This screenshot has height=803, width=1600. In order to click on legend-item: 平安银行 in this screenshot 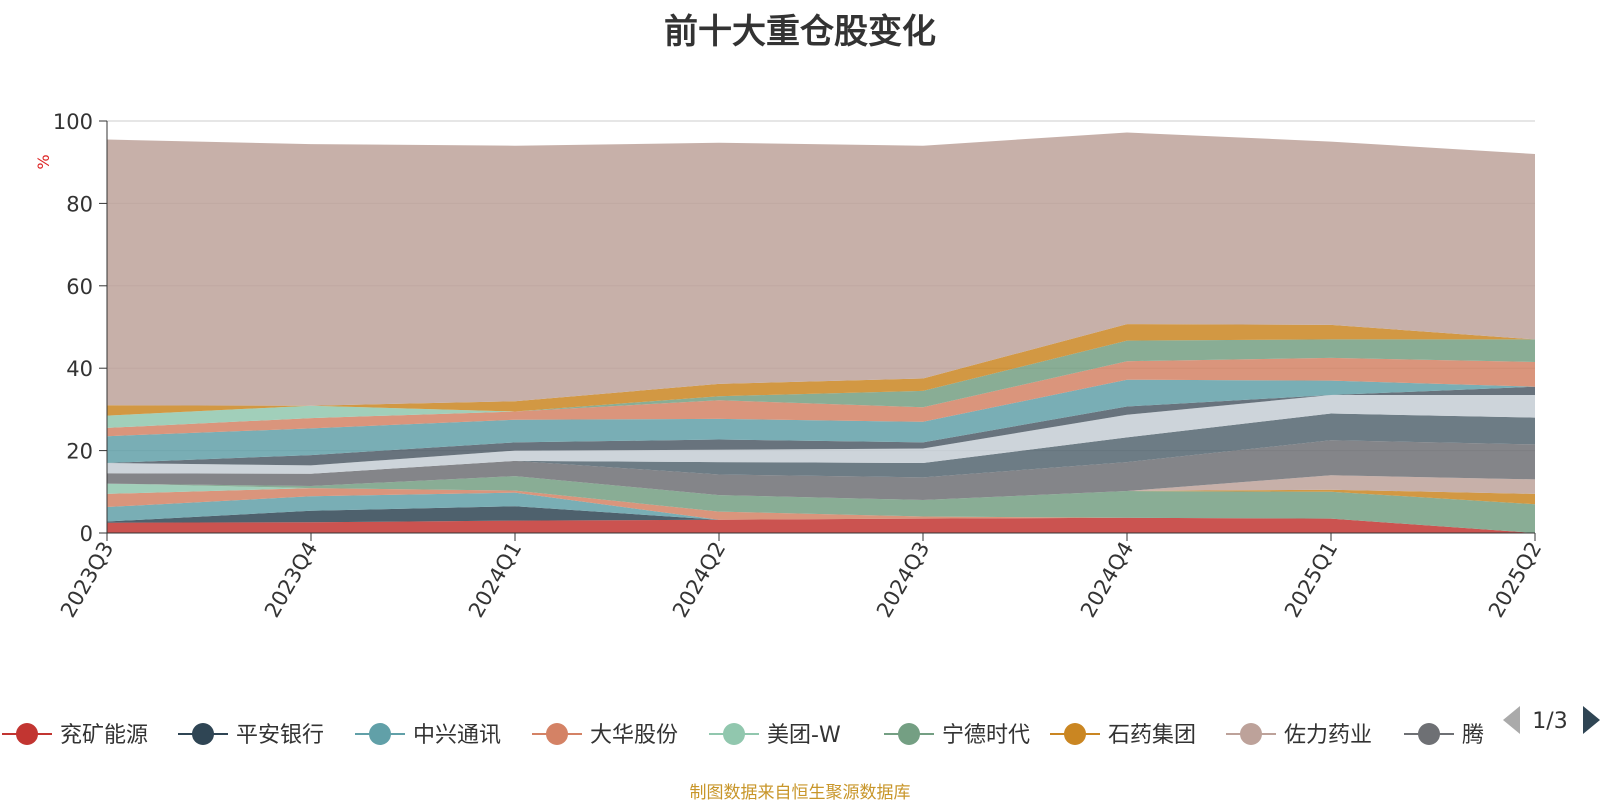, I will do `click(251, 735)`.